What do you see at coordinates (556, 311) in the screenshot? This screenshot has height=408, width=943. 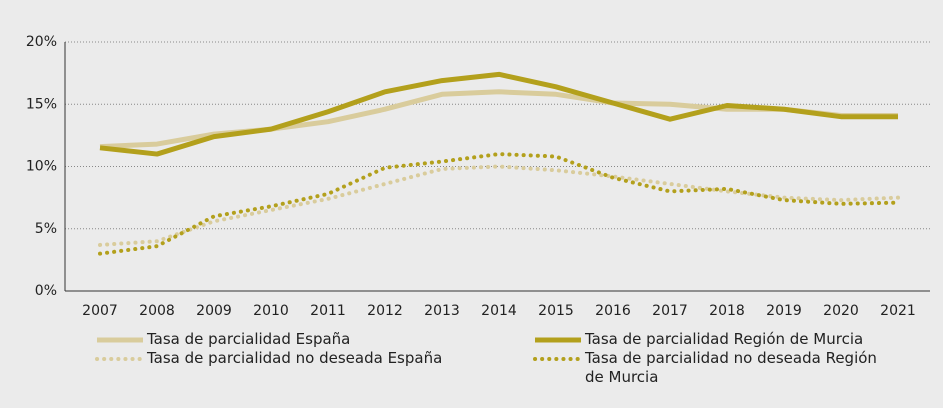 I see `x-tick-label: 2015` at bounding box center [556, 311].